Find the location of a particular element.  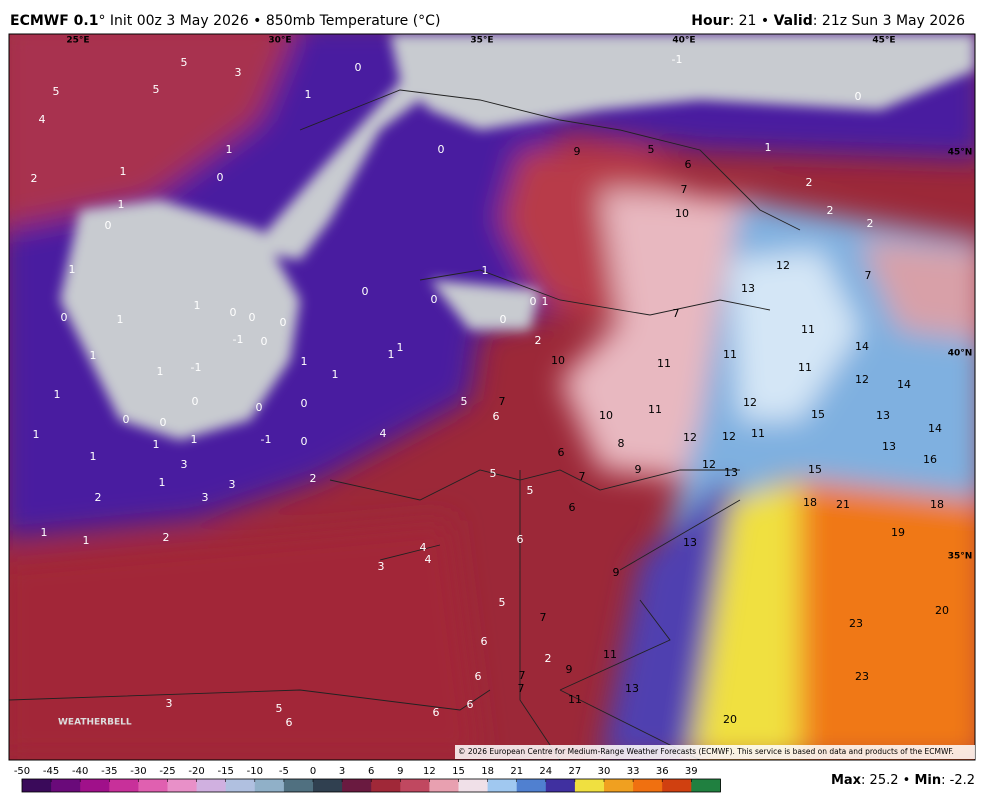

colorbar-tick-label: 39 is located at coordinates (691, 771).